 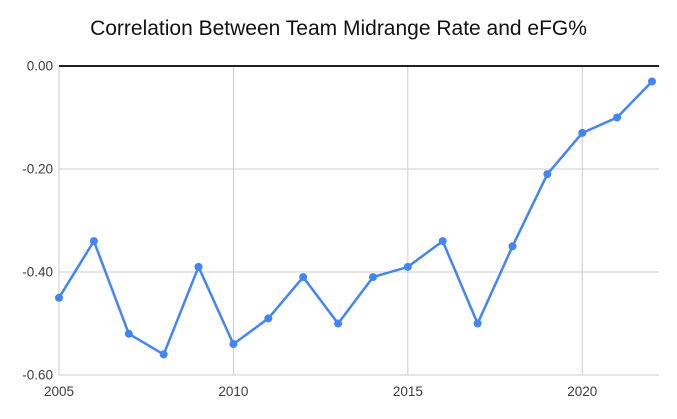 I want to click on y-tick-label: 0.00, so click(x=40, y=66).